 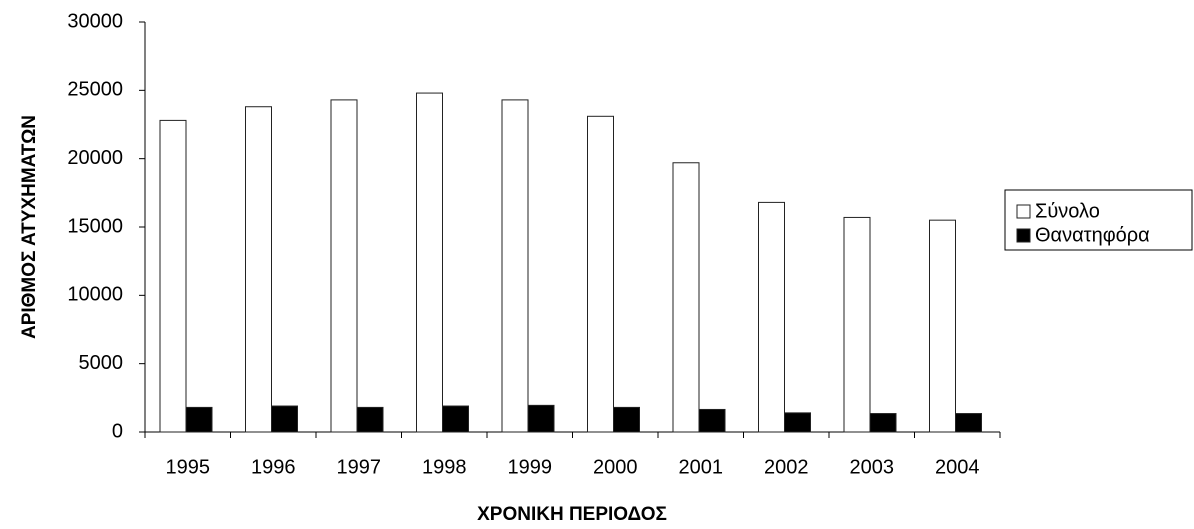 I want to click on x-tick-label: 1999, so click(x=530, y=467).